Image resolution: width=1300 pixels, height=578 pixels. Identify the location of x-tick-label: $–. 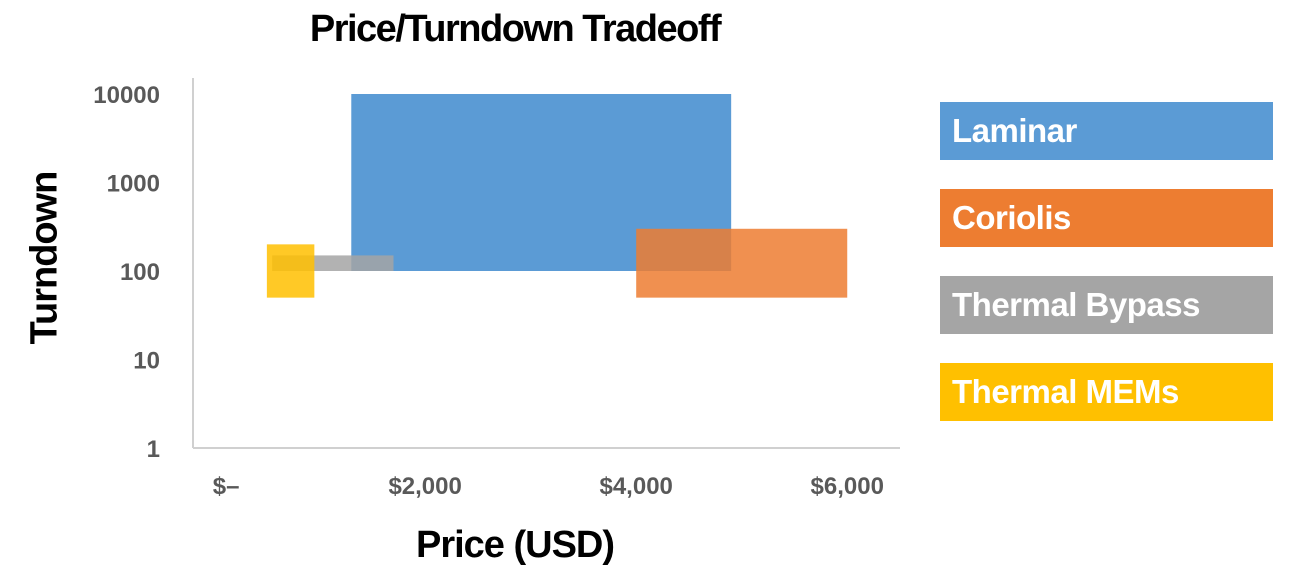
(226, 486).